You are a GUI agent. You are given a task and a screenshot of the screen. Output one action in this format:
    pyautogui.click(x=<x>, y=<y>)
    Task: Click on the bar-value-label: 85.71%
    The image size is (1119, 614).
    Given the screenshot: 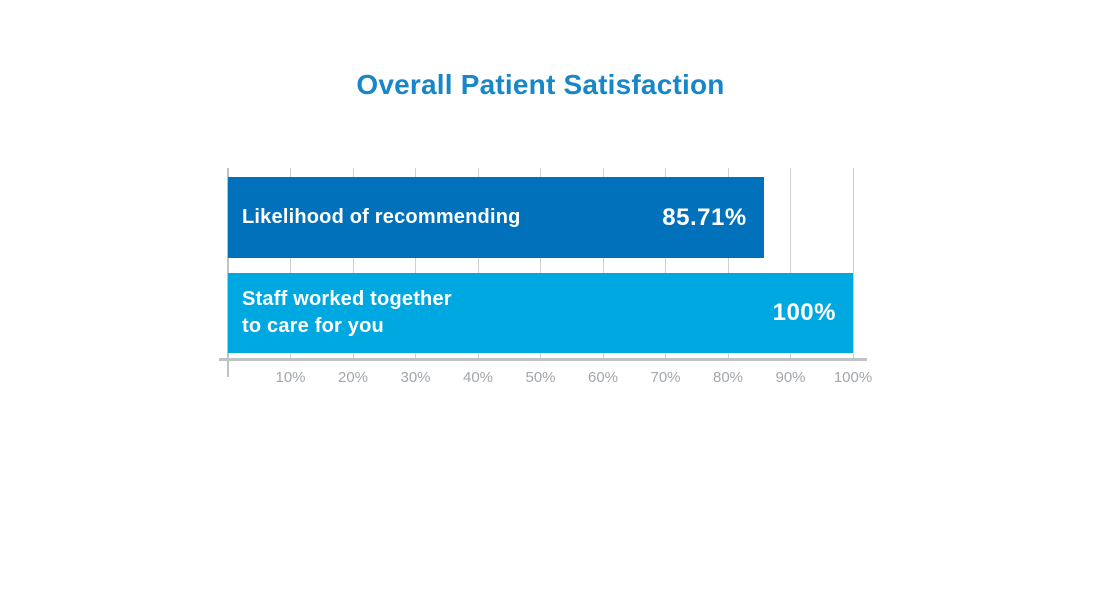 What is the action you would take?
    pyautogui.click(x=704, y=217)
    